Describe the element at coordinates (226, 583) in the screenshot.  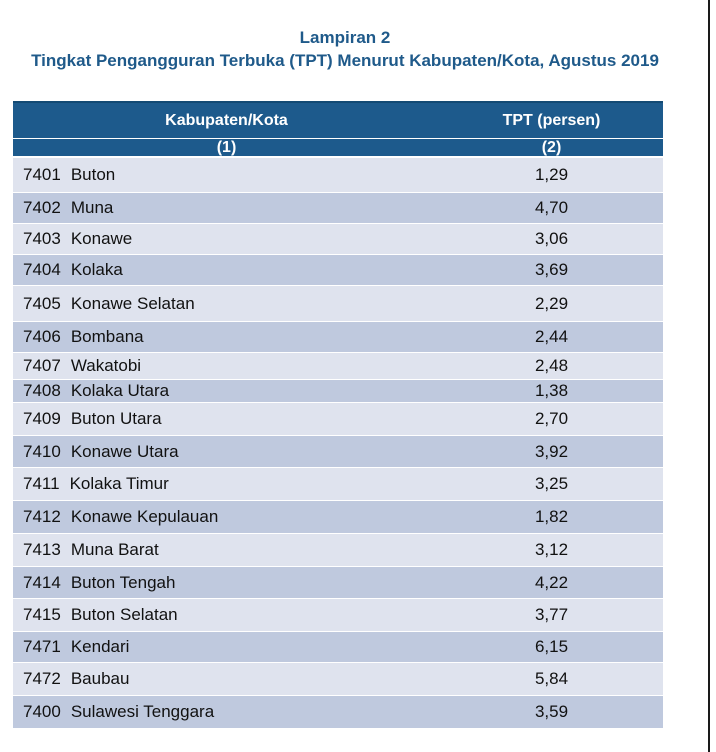
I see `region-cell: 7414 Buton Tengah` at that location.